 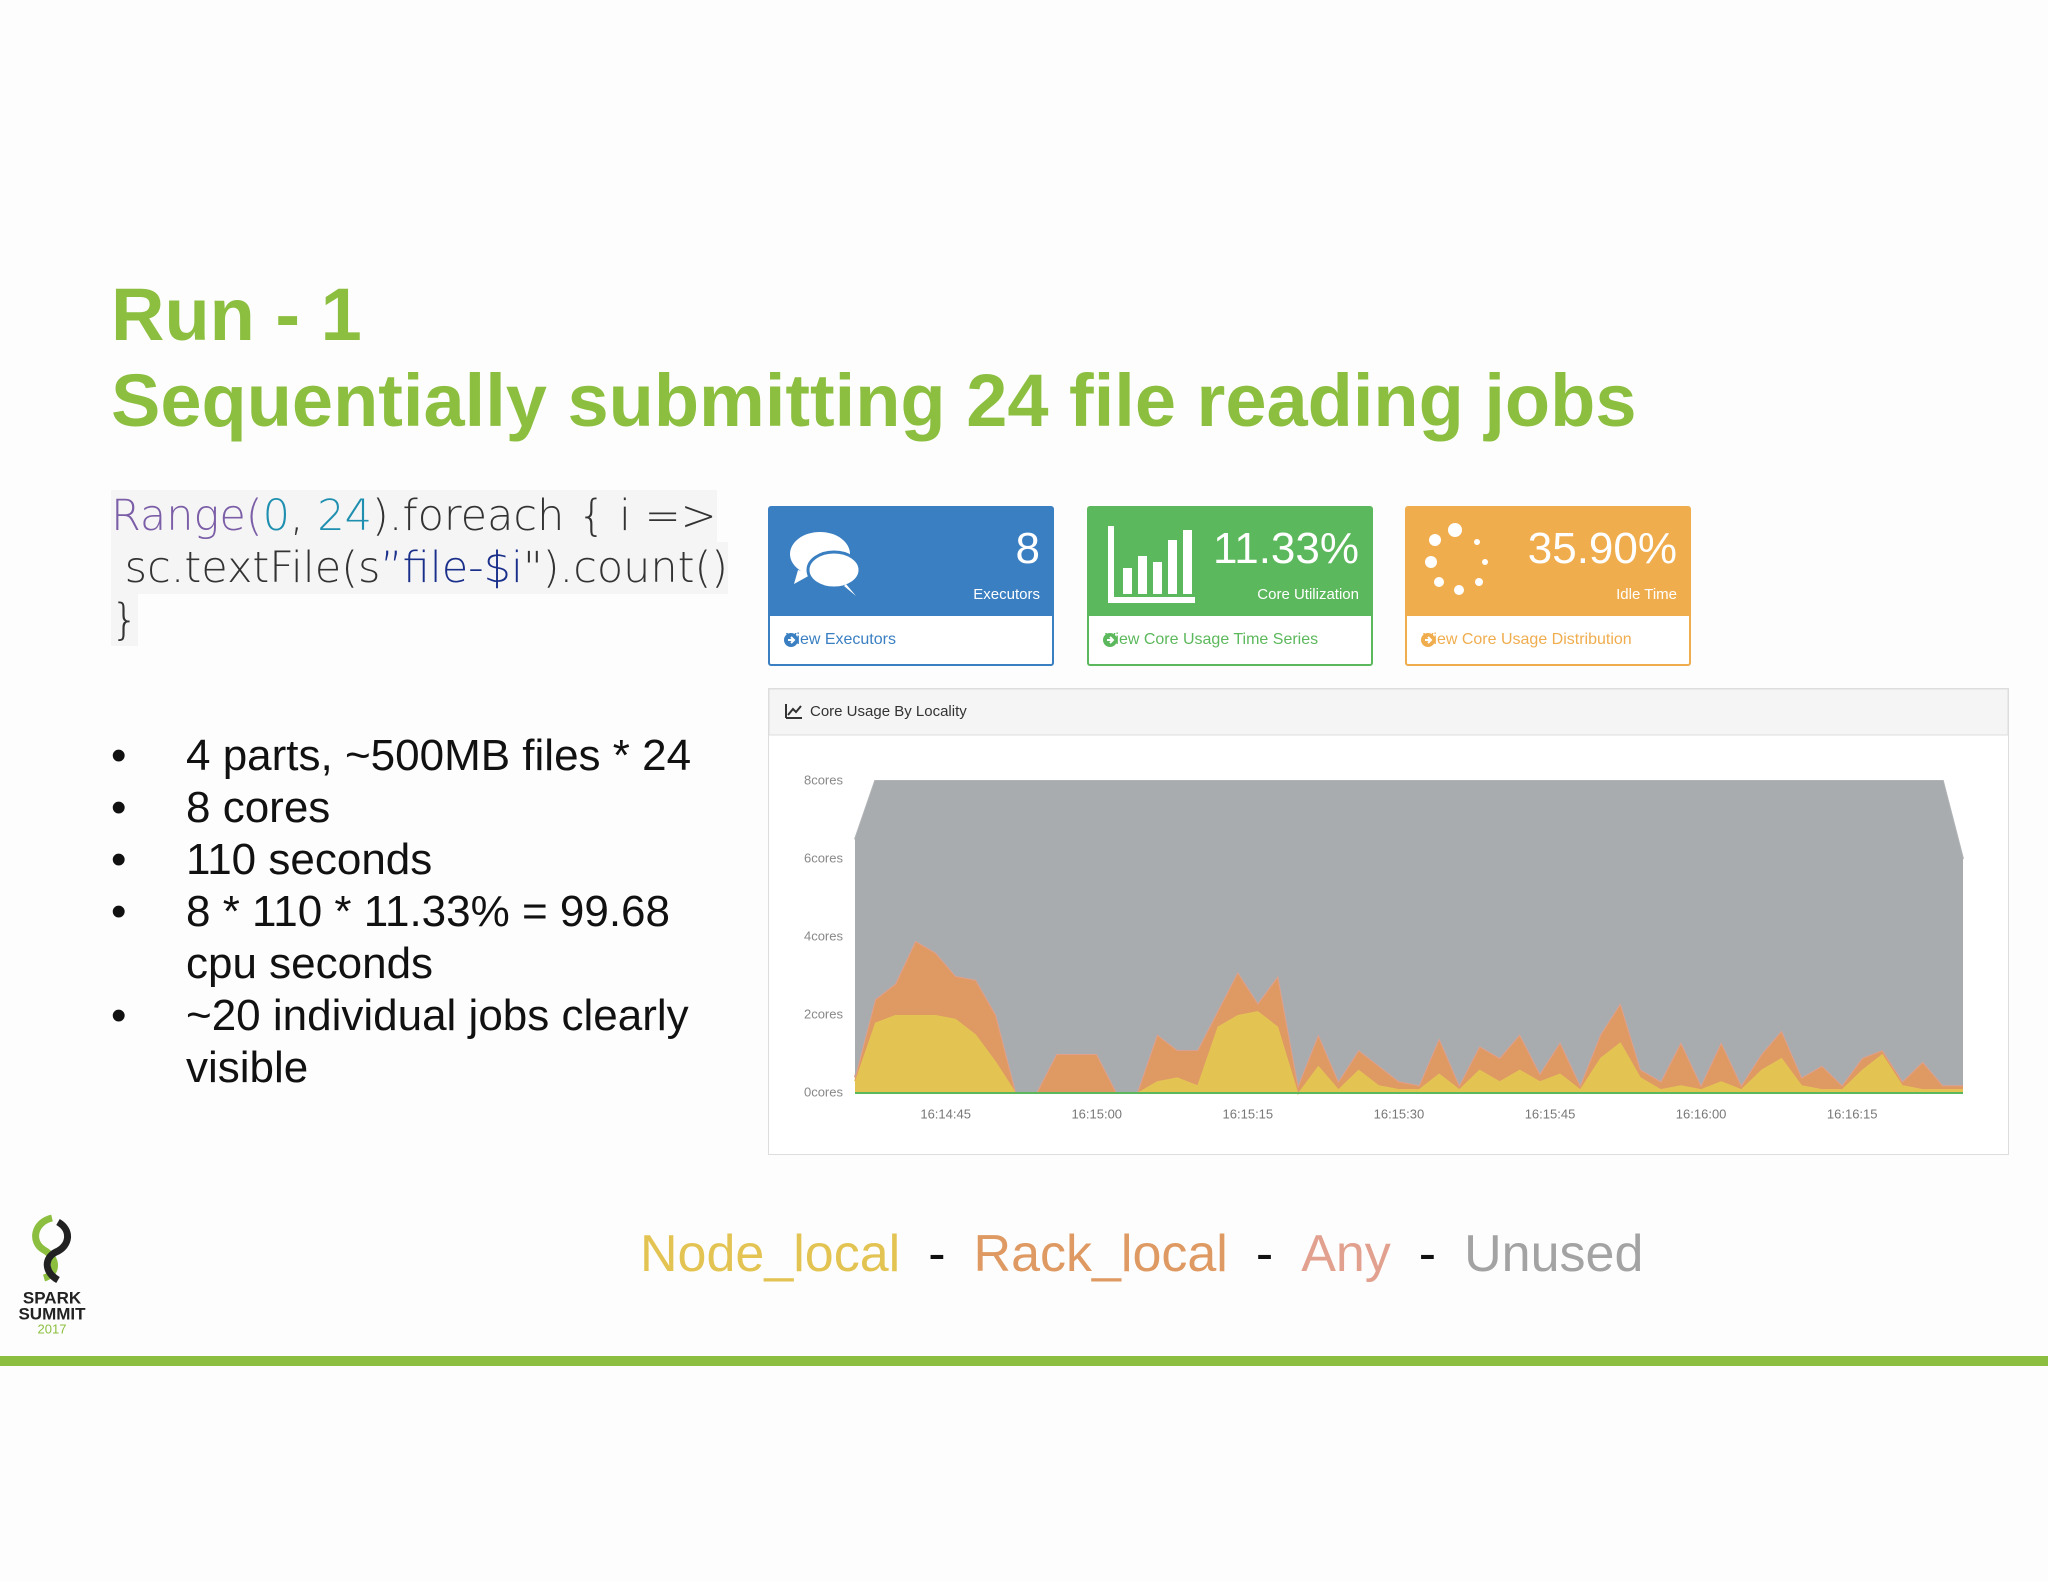 What do you see at coordinates (52, 1297) in the screenshot?
I see `logo-text: SPARK` at bounding box center [52, 1297].